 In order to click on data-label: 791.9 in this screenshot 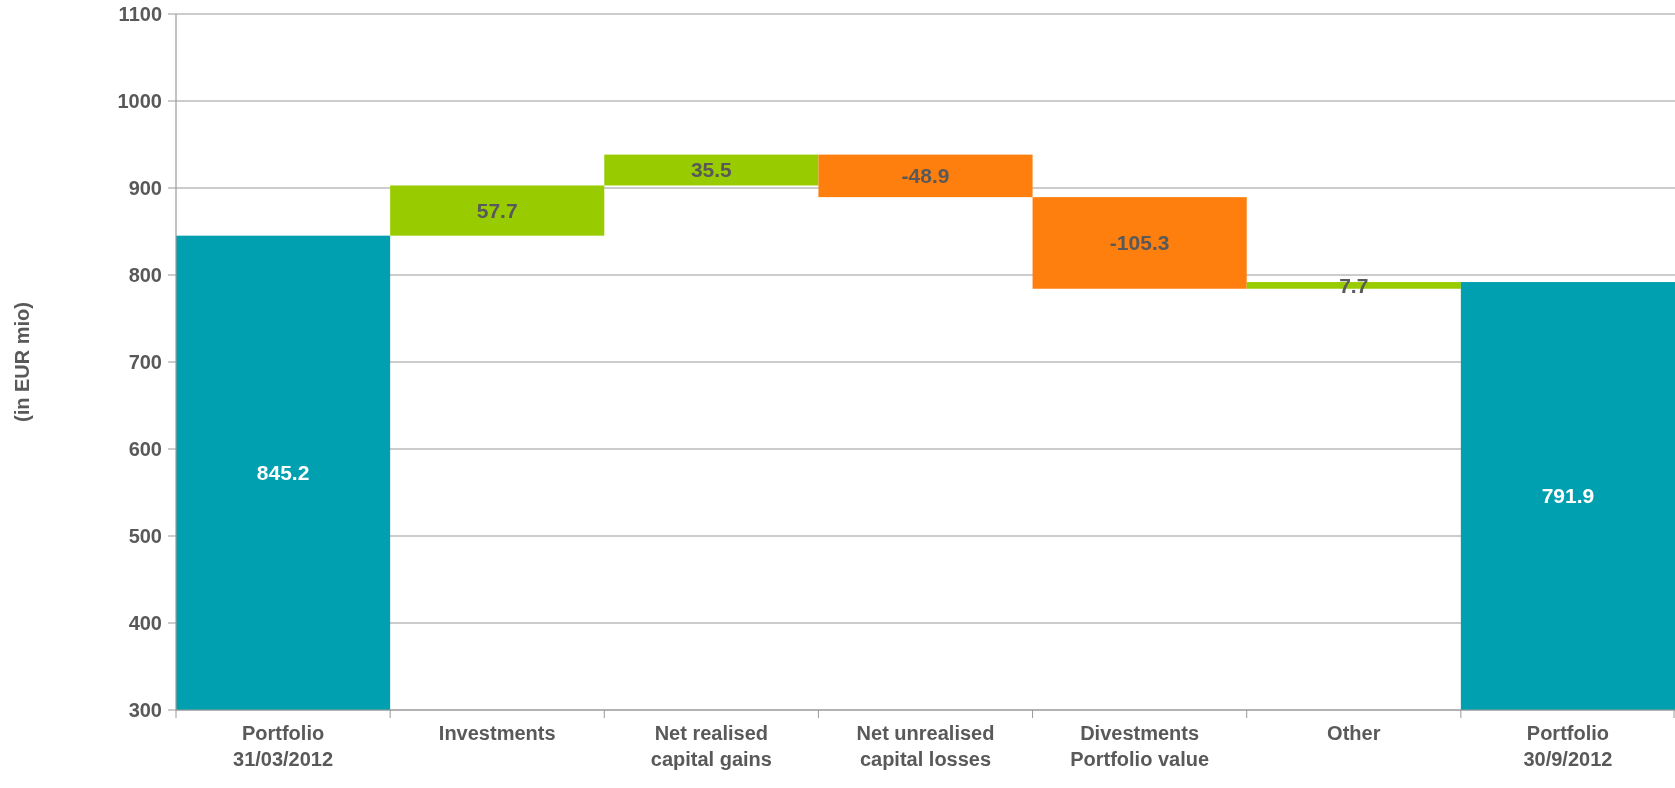, I will do `click(1568, 496)`.